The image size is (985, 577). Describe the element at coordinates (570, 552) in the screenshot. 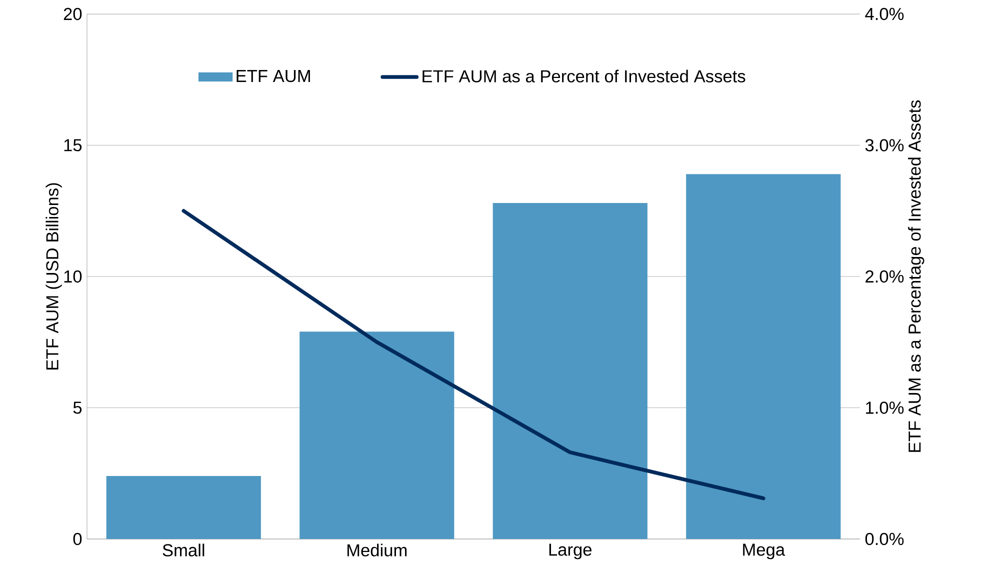

I see `x-tick-label: Large` at that location.